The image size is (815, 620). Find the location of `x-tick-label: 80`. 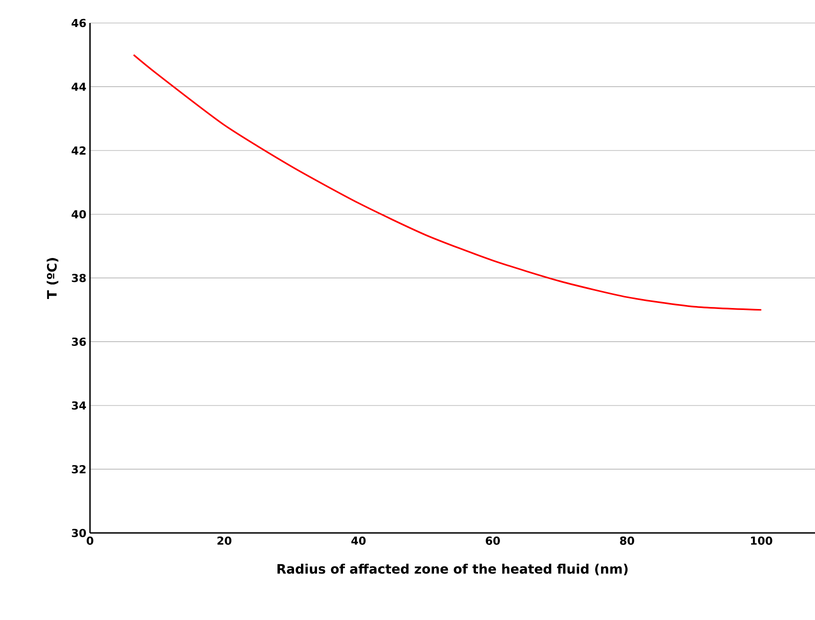

x-tick-label: 80 is located at coordinates (627, 540).